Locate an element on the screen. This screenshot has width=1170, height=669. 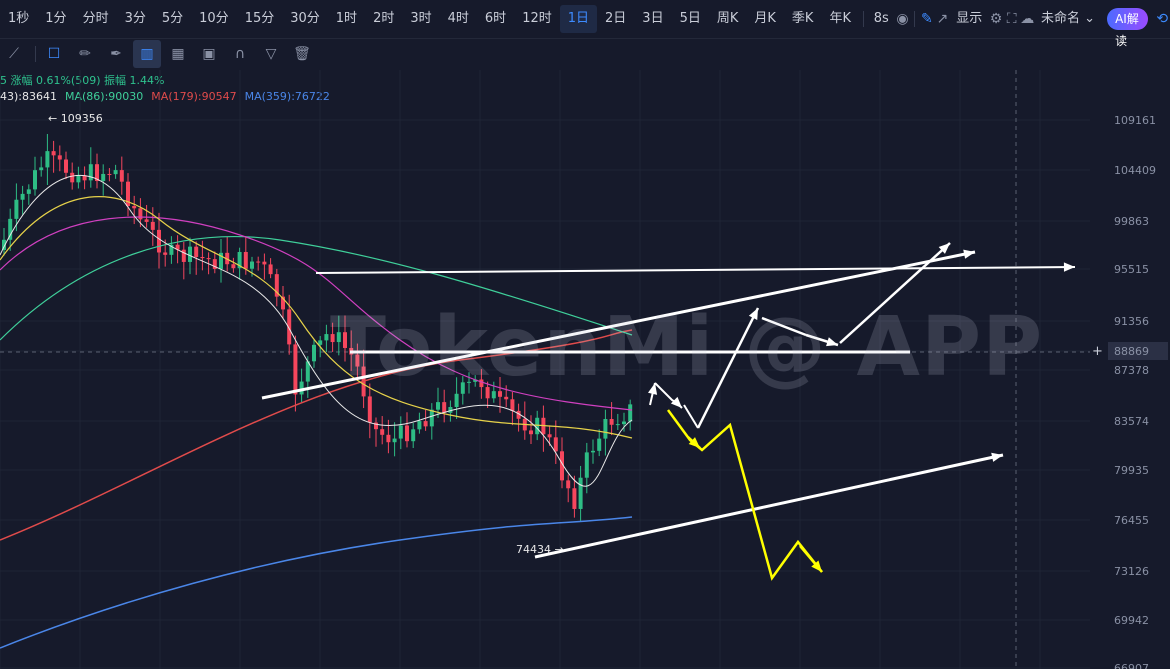
white-path-b is located at coordinates (691, 416).